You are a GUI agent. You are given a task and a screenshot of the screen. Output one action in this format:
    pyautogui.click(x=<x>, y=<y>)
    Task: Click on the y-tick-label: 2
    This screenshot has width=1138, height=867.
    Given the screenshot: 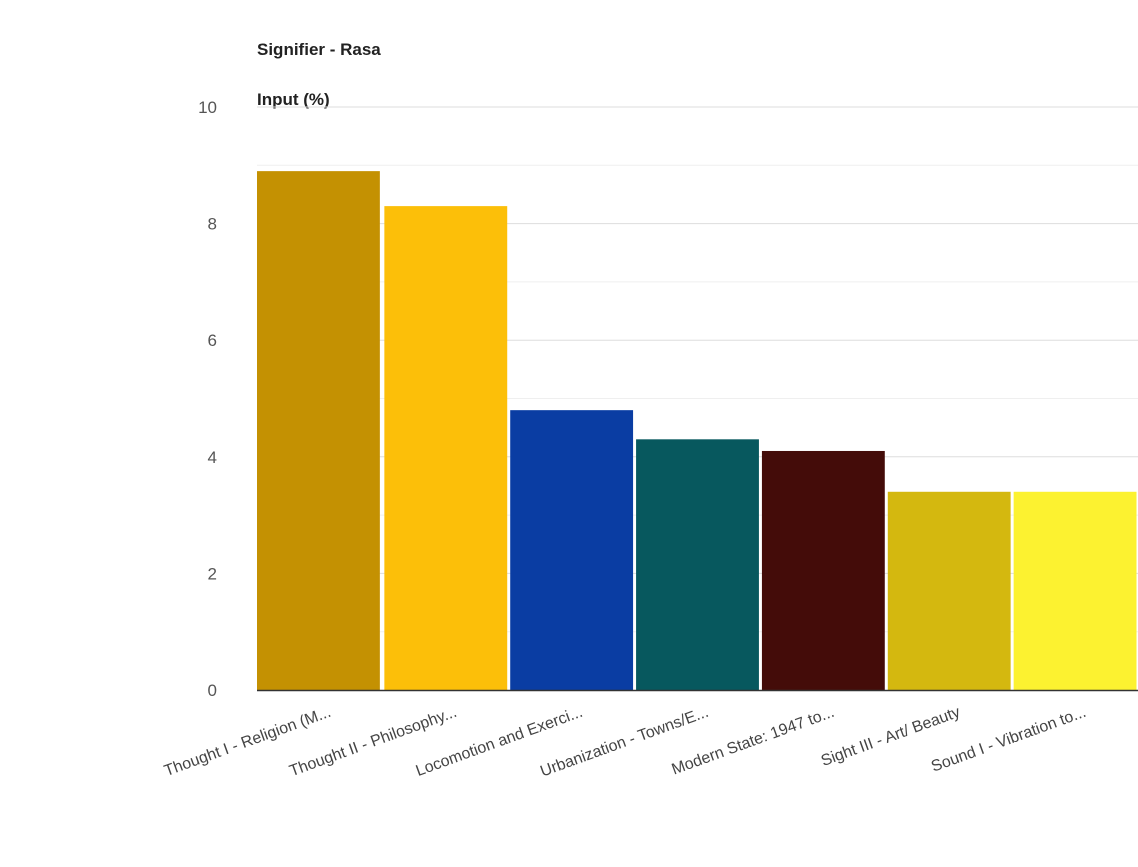 What is the action you would take?
    pyautogui.click(x=212, y=573)
    